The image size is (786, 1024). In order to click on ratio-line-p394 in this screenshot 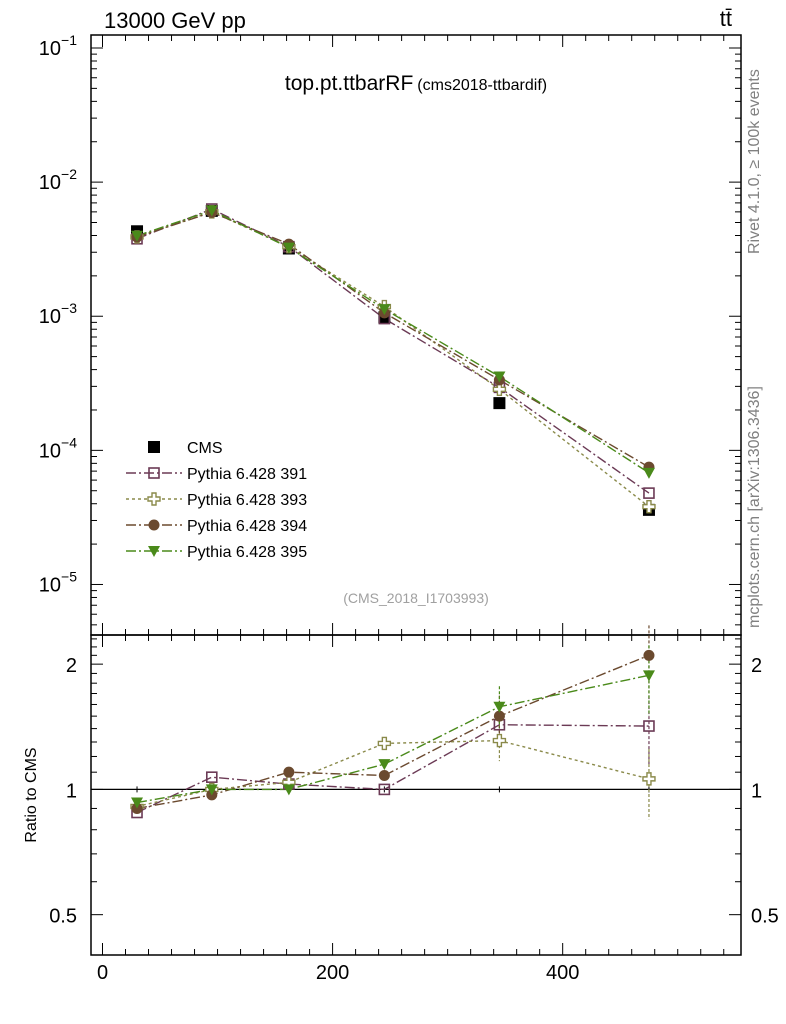, I will do `click(393, 732)`.